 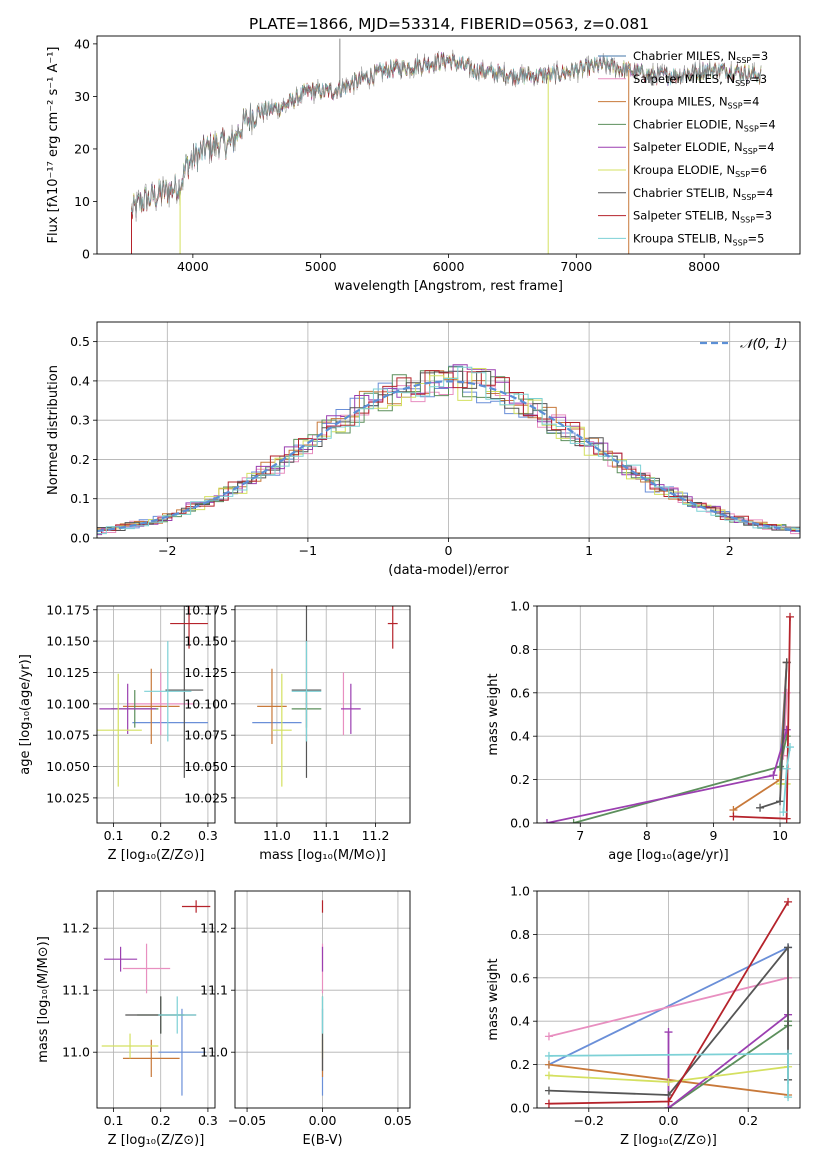 I want to click on spectrum-data-line, so click(x=446, y=135).